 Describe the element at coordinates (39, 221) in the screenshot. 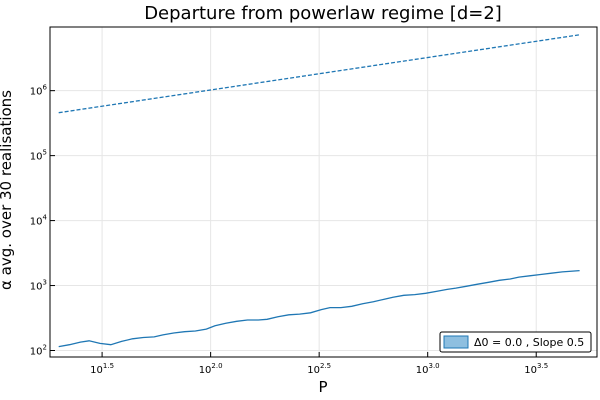

I see `y-tick-label: 10⁴` at that location.